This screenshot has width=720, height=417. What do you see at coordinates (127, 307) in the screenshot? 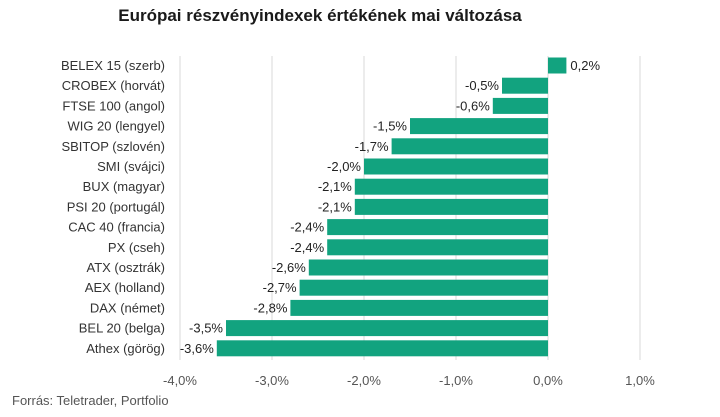
I see `category-label: DAX (német)` at bounding box center [127, 307].